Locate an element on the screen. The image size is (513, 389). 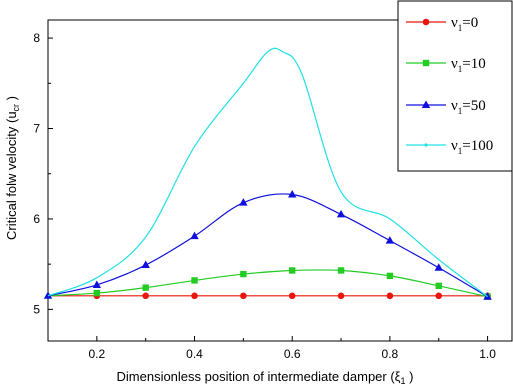
legend-item: ν1=50 is located at coordinates (446, 107).